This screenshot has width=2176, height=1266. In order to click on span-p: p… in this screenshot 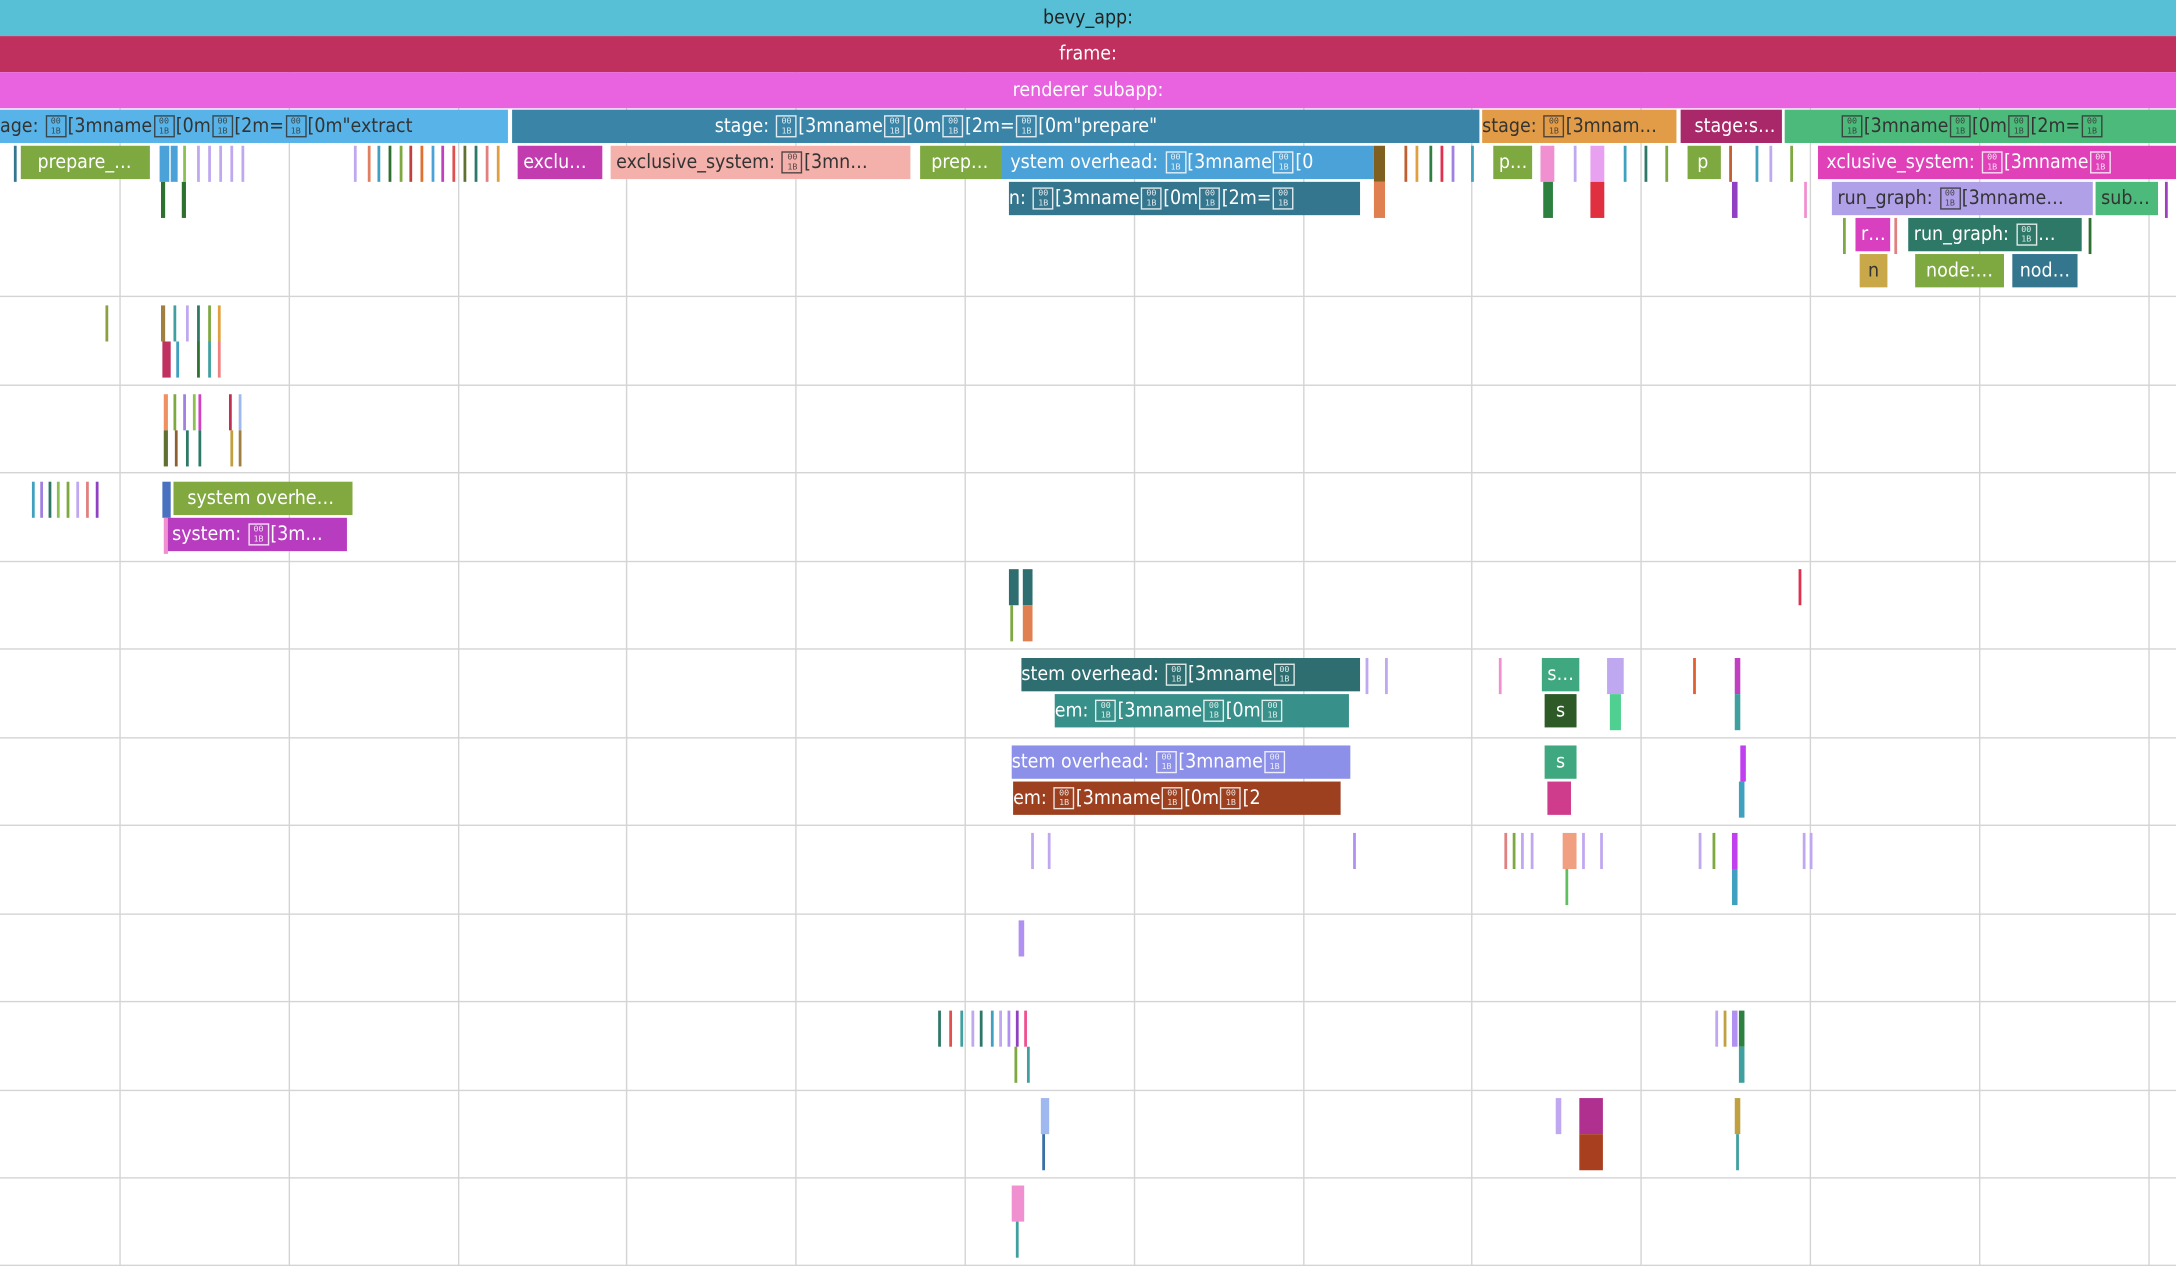, I will do `click(1513, 162)`.